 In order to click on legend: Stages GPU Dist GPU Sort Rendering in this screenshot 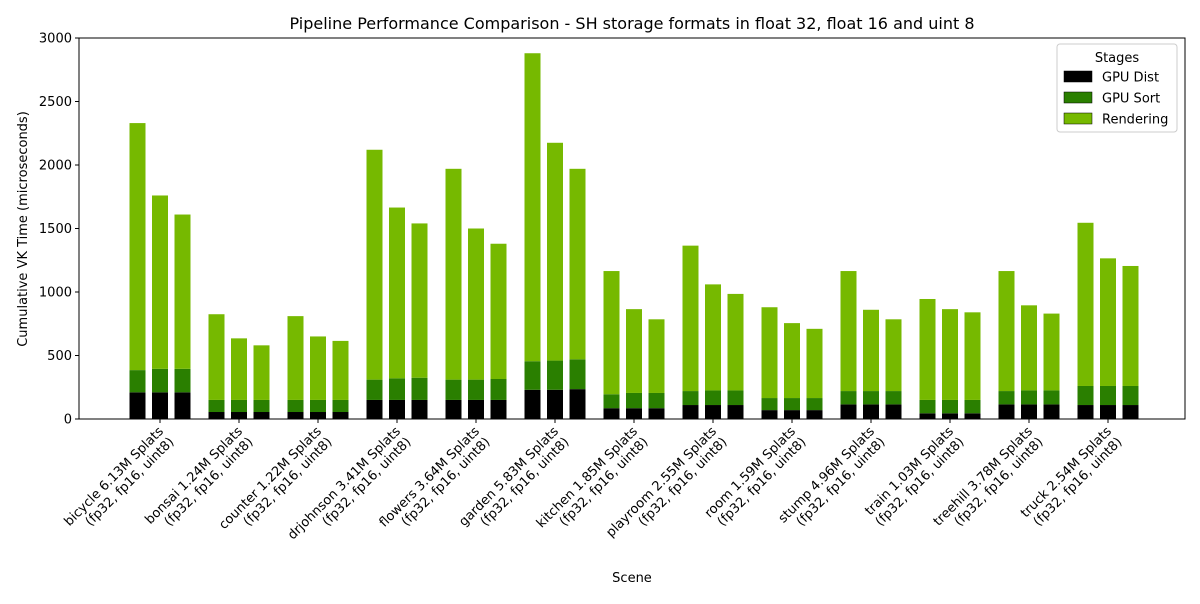, I will do `click(1117, 88)`.